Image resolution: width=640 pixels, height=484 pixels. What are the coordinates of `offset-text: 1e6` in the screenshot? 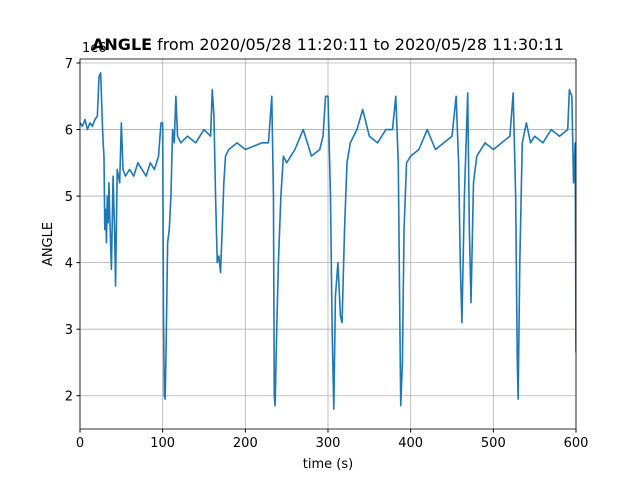 It's located at (94, 48).